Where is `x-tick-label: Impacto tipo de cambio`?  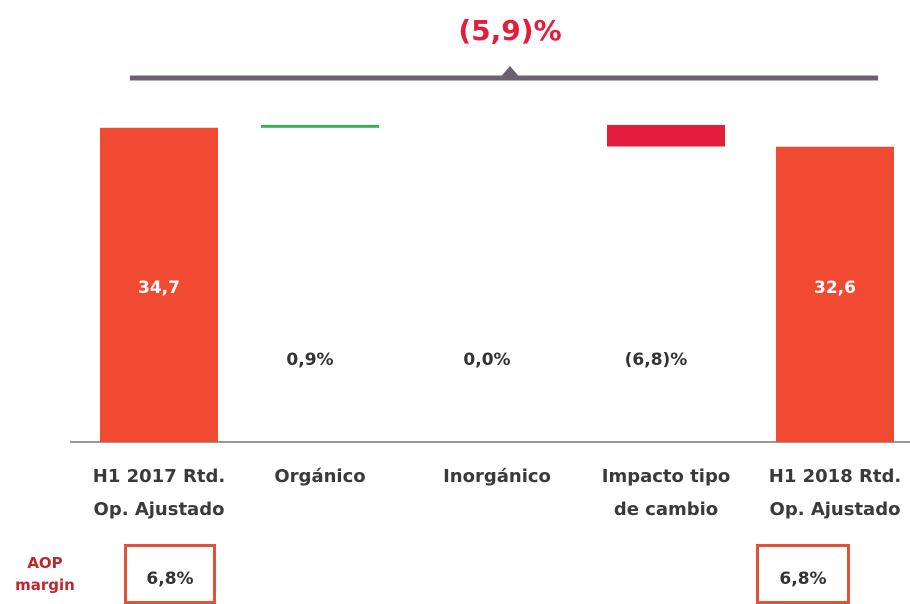
x-tick-label: Impacto tipo de cambio is located at coordinates (666, 493).